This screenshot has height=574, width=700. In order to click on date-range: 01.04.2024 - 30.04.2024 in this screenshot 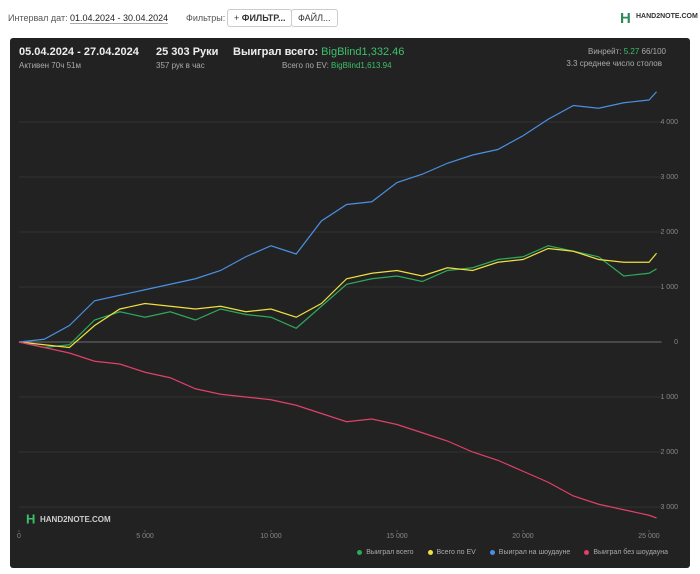, I will do `click(119, 18)`.